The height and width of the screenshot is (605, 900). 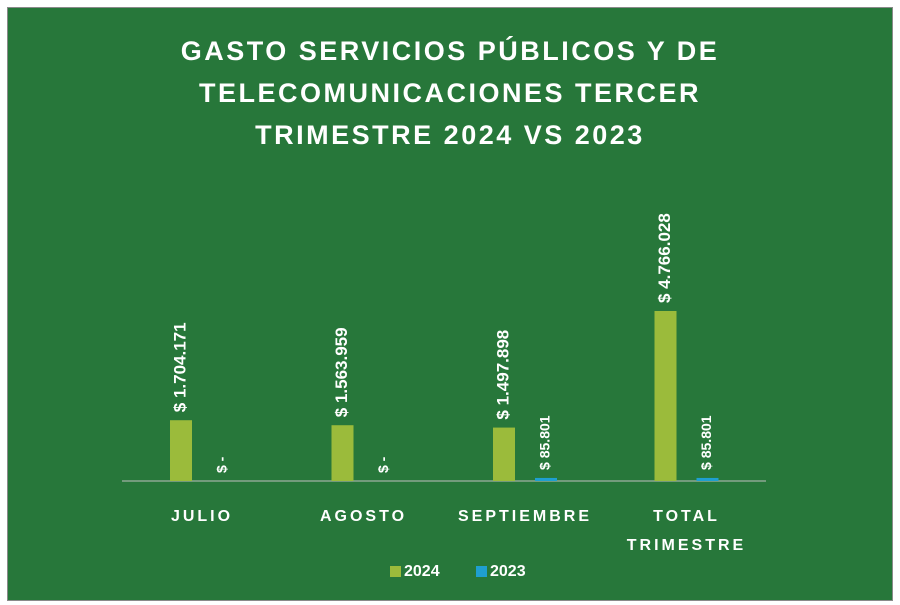 What do you see at coordinates (686, 531) in the screenshot?
I see `x-tick-label: TOTAL TRIMESTRE` at bounding box center [686, 531].